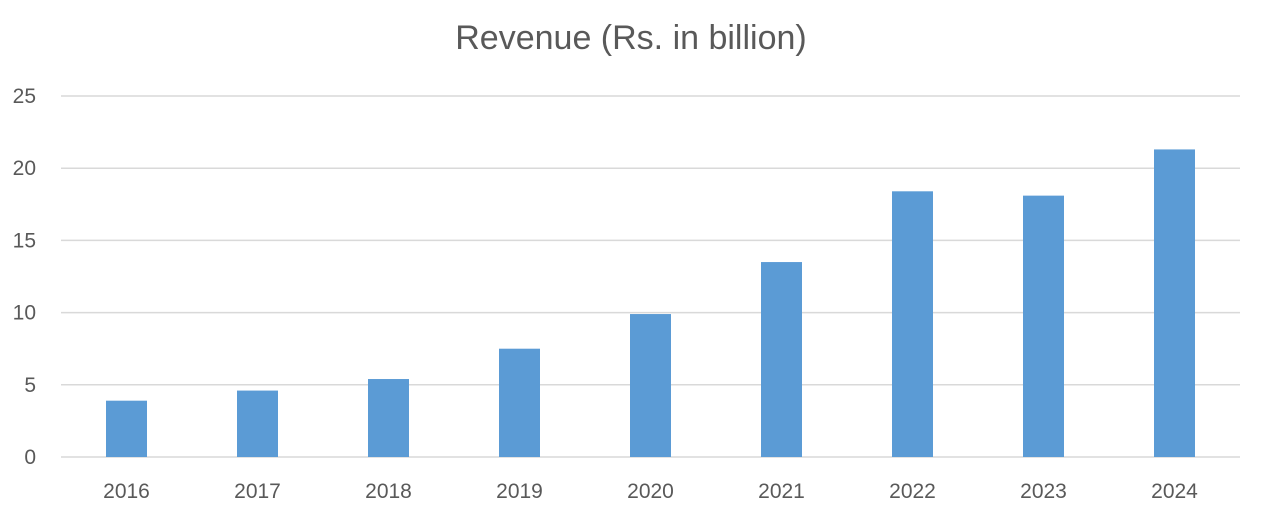  Describe the element at coordinates (650, 385) in the screenshot. I see `bar-2020` at that location.